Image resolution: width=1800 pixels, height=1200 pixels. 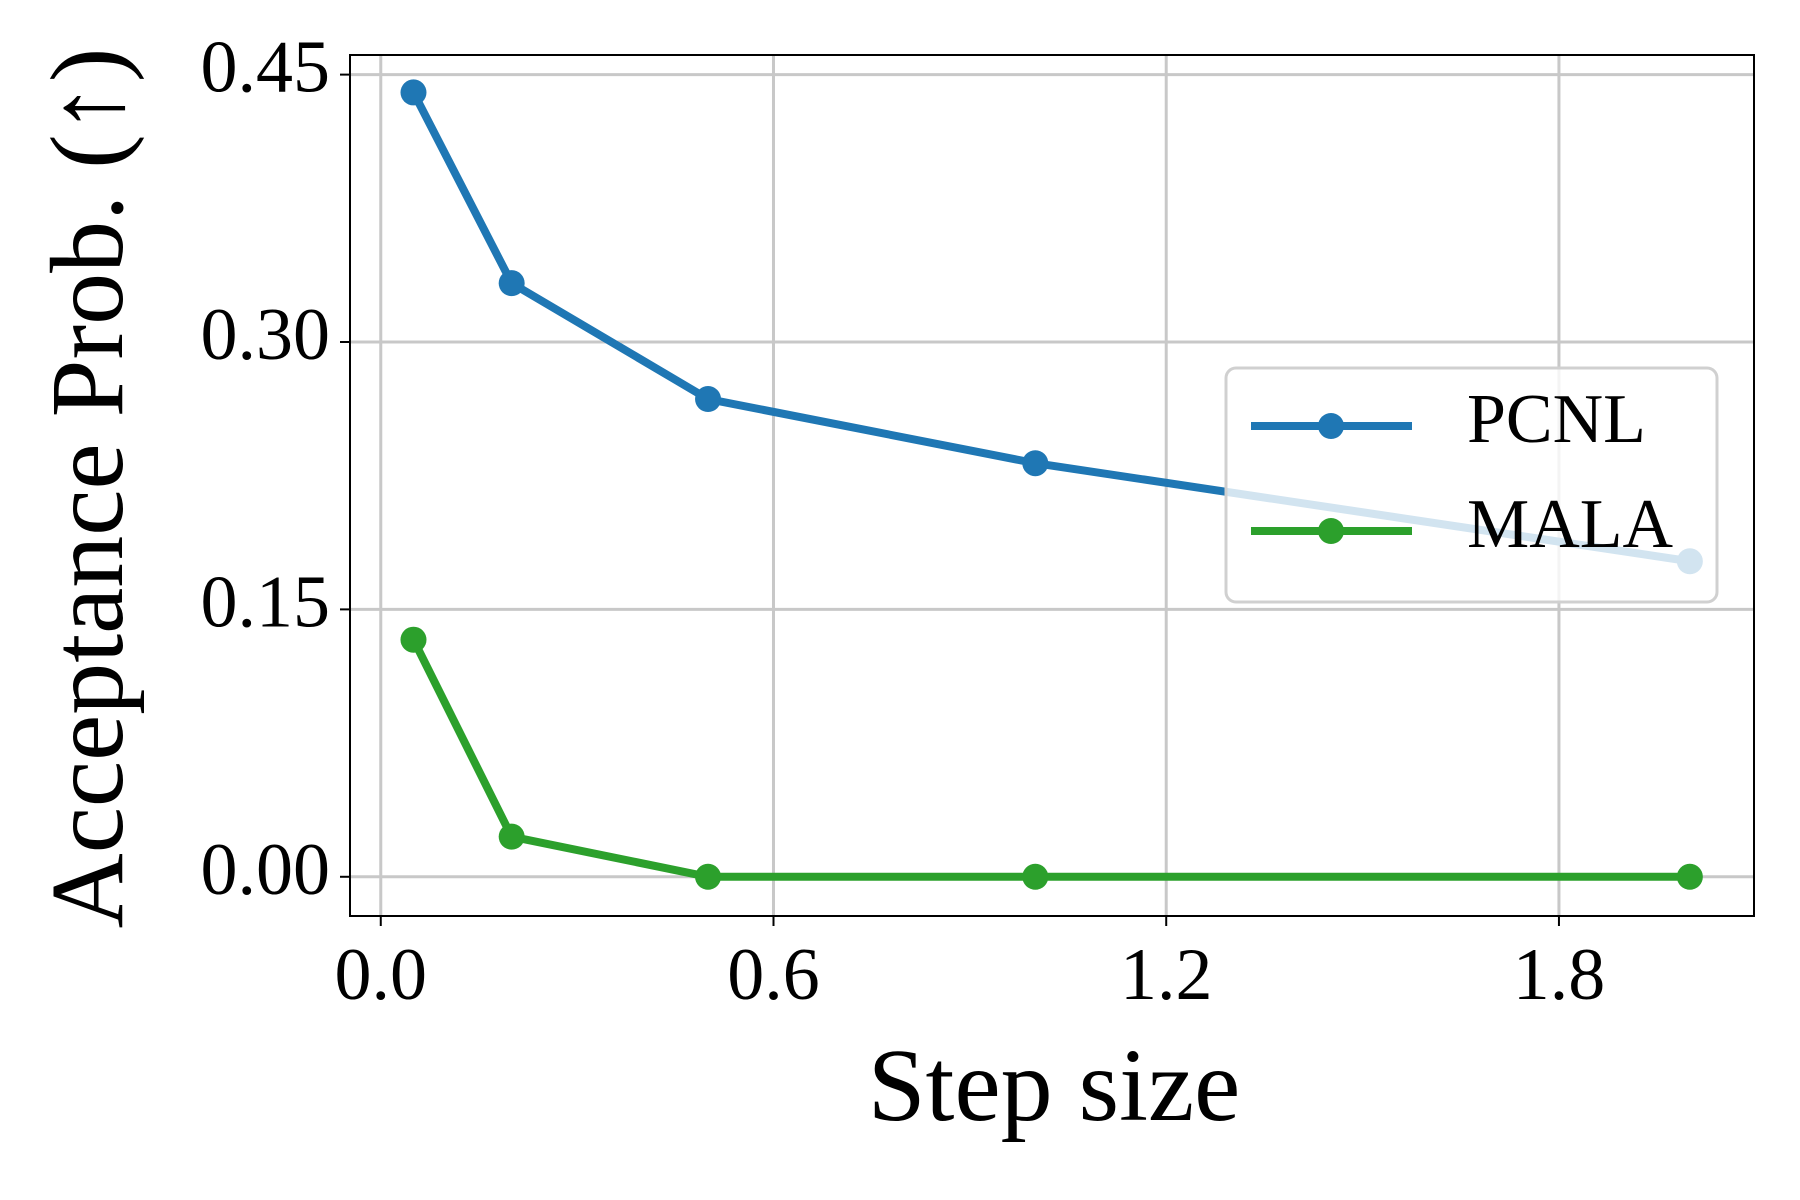 What do you see at coordinates (1166, 975) in the screenshot?
I see `x-tick-label: 1.2` at bounding box center [1166, 975].